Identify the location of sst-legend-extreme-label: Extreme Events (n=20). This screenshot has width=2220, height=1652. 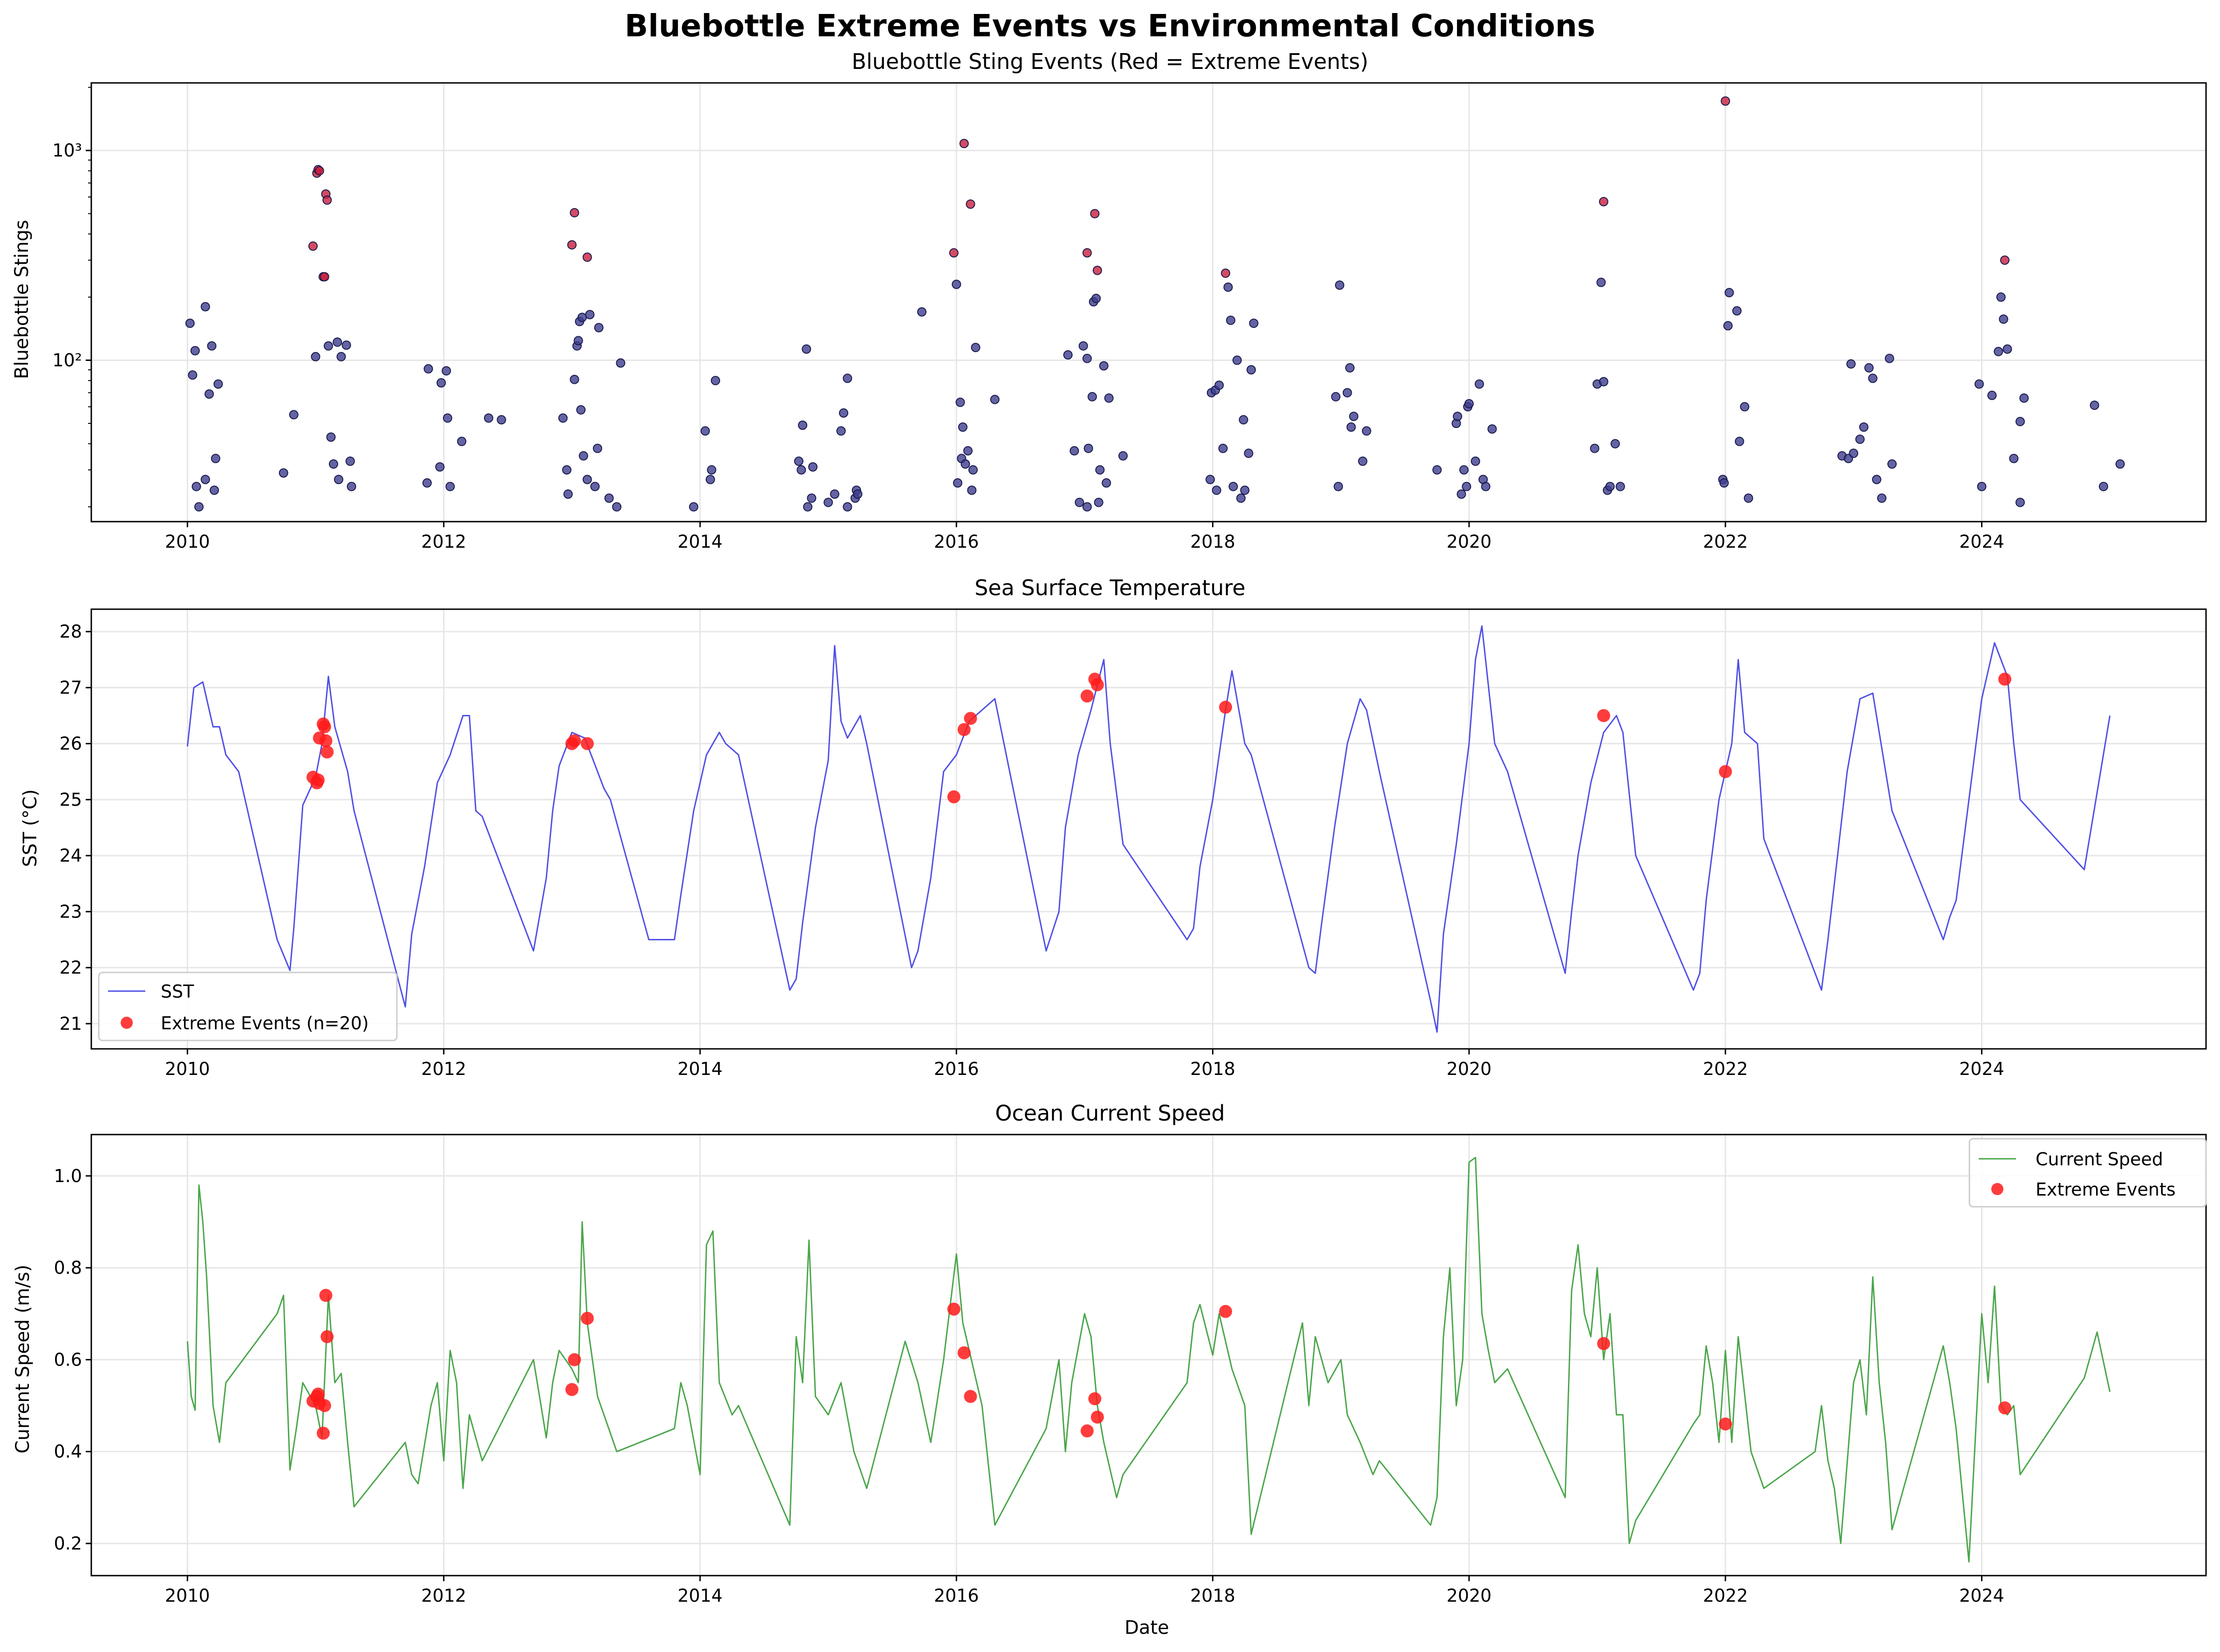
(265, 1023).